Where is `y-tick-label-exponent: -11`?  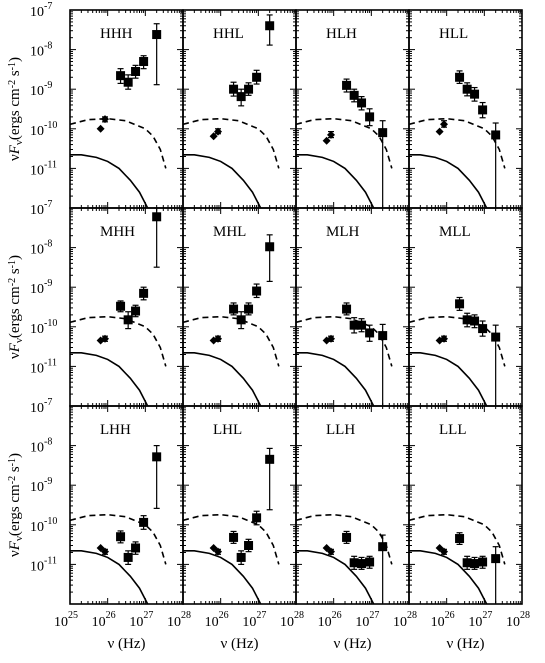 y-tick-label-exponent: -11 is located at coordinates (50, 164).